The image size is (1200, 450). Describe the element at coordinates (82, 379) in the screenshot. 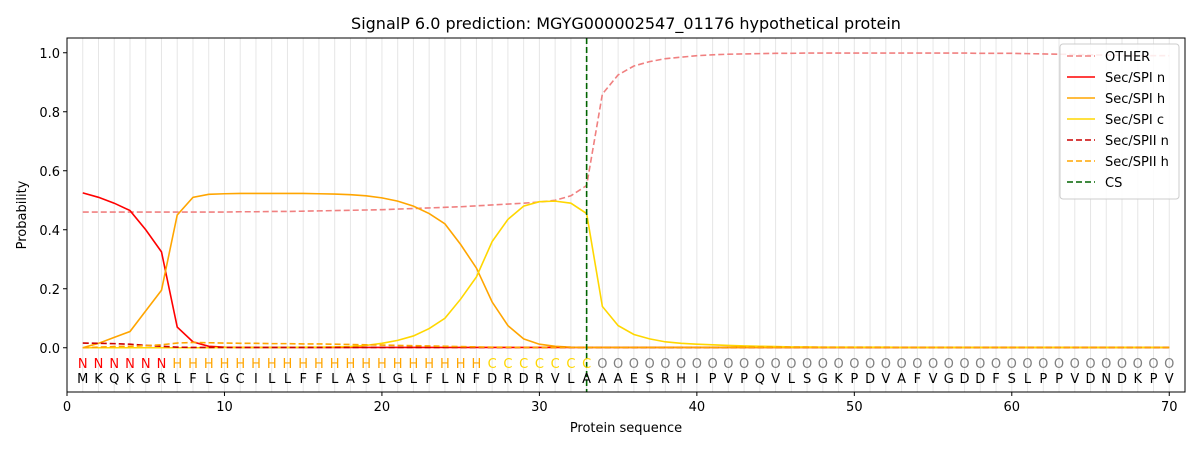

I see `residue-letter: M` at that location.